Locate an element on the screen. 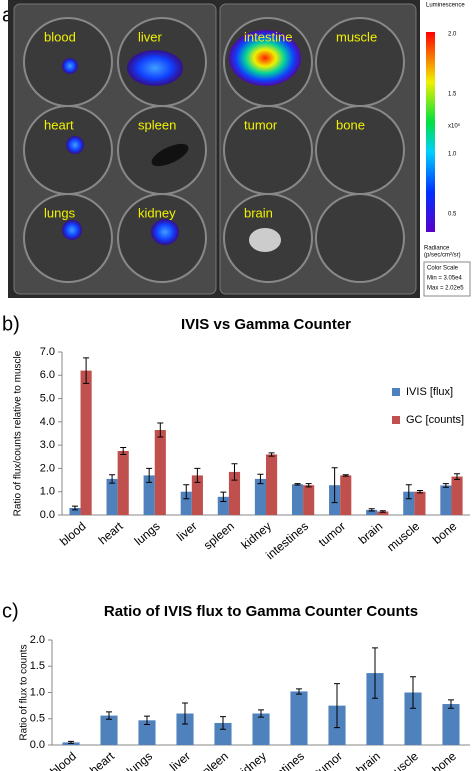  well is located at coordinates (360, 238).